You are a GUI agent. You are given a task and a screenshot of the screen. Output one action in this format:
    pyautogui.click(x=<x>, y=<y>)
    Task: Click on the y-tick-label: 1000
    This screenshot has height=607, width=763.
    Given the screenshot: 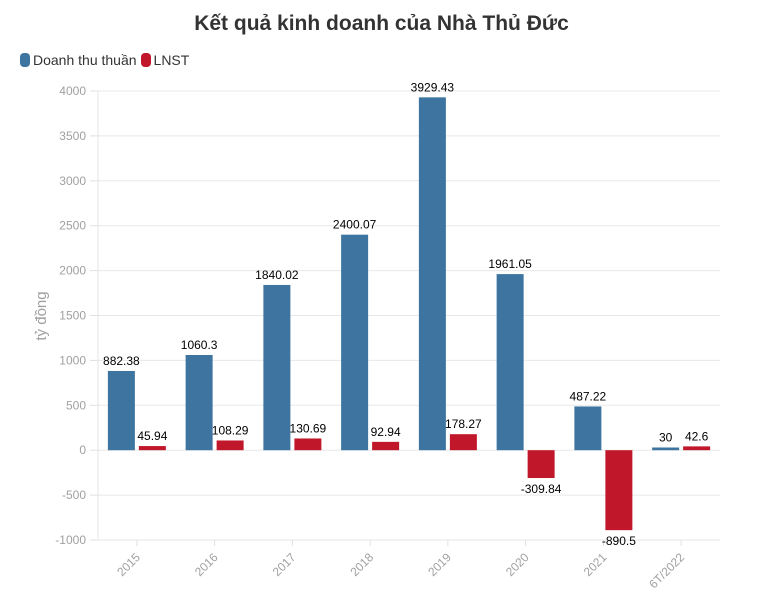 What is the action you would take?
    pyautogui.click(x=72, y=360)
    